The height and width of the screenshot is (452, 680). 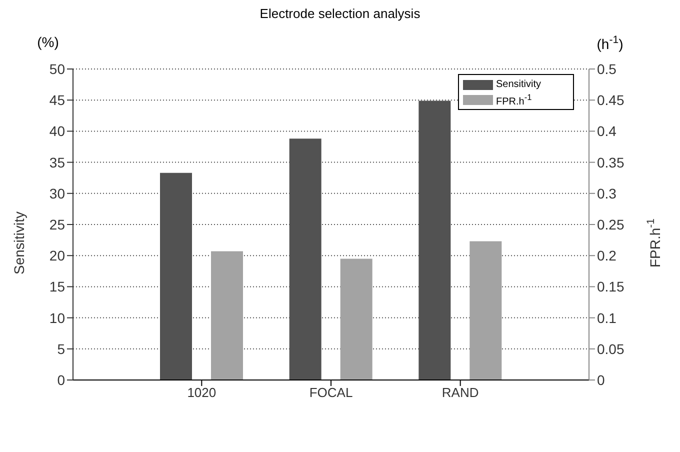 I want to click on x-tick-label: FOCAL, so click(x=331, y=392).